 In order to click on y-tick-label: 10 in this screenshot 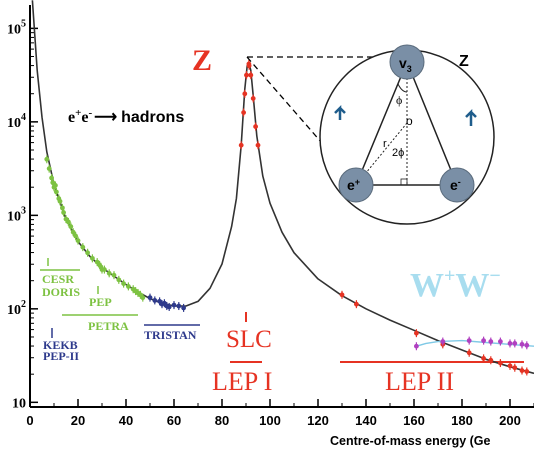, I will do `click(19, 403)`.